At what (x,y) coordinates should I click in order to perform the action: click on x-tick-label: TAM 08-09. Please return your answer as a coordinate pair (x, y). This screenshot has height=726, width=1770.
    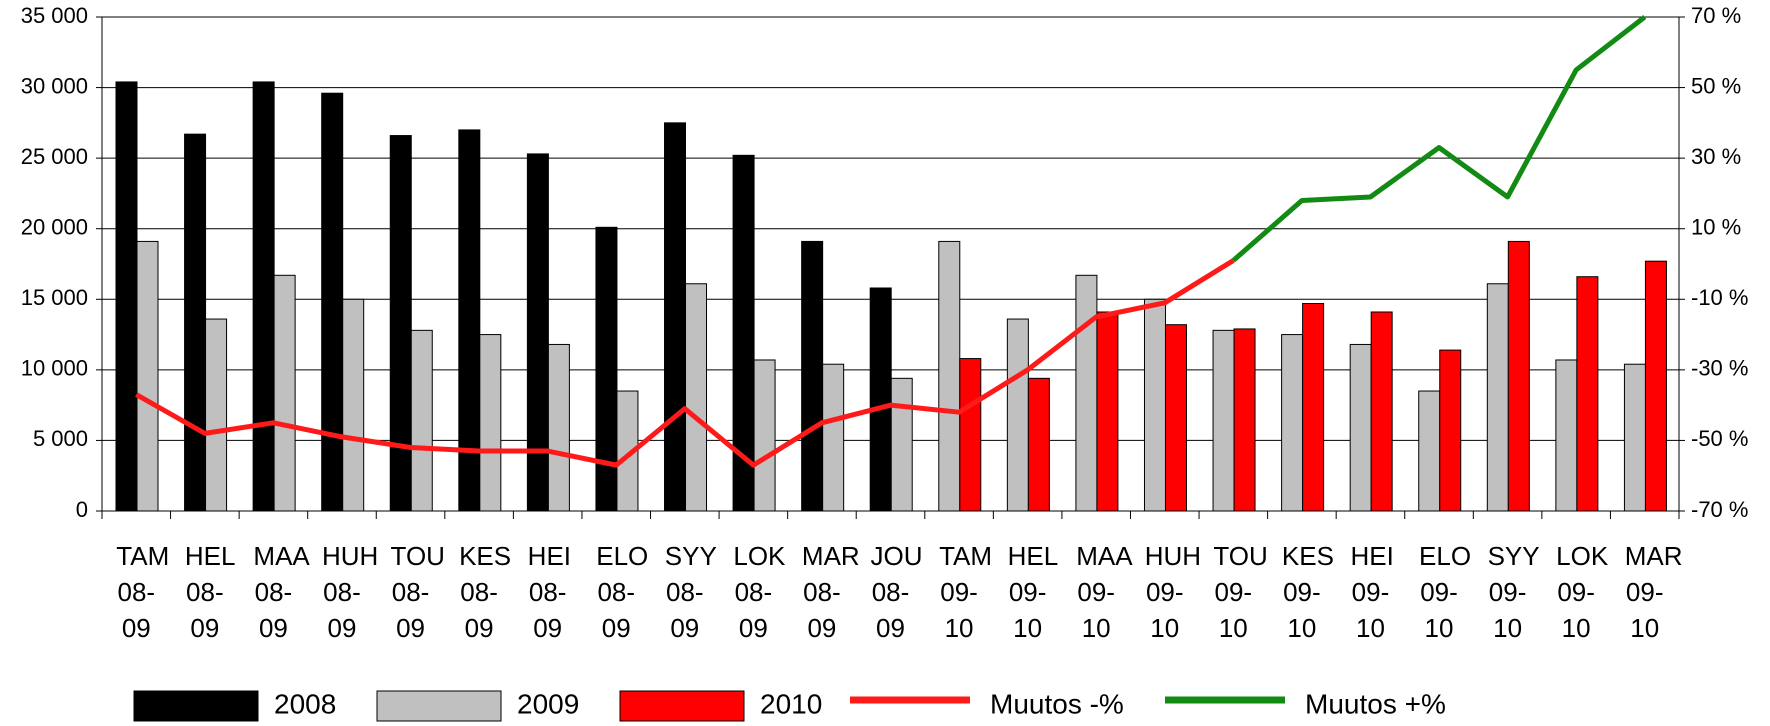
    Looking at the image, I should click on (143, 592).